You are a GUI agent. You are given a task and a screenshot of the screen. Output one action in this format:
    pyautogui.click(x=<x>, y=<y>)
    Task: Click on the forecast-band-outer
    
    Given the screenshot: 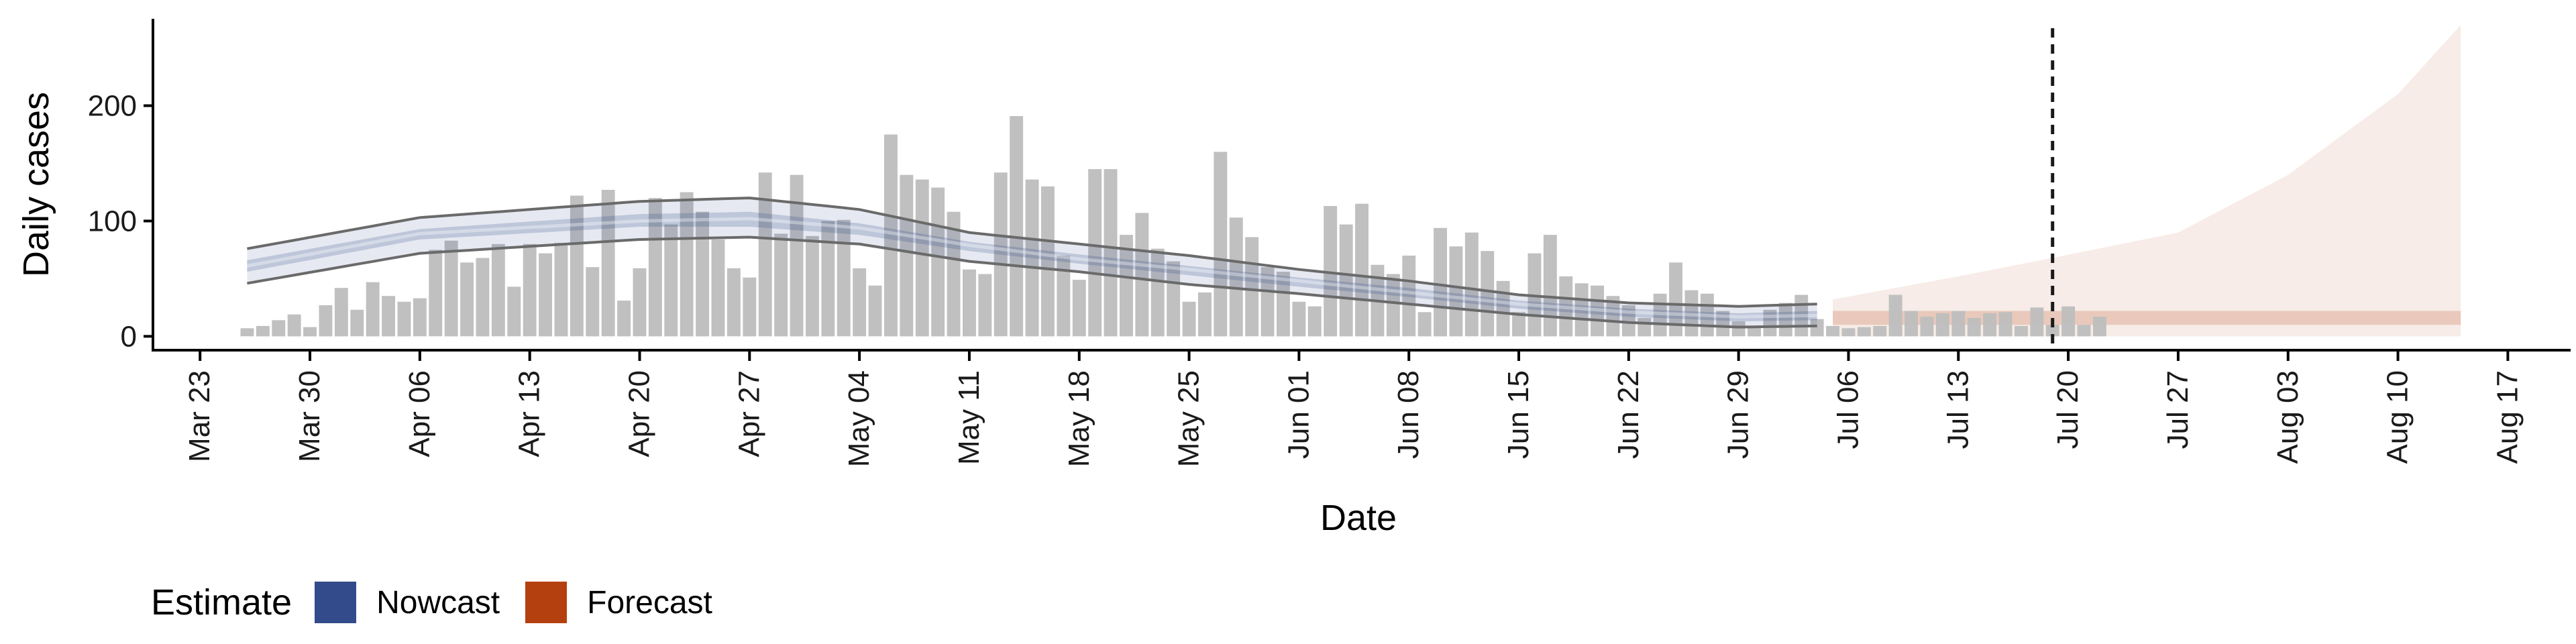 What is the action you would take?
    pyautogui.click(x=2147, y=181)
    